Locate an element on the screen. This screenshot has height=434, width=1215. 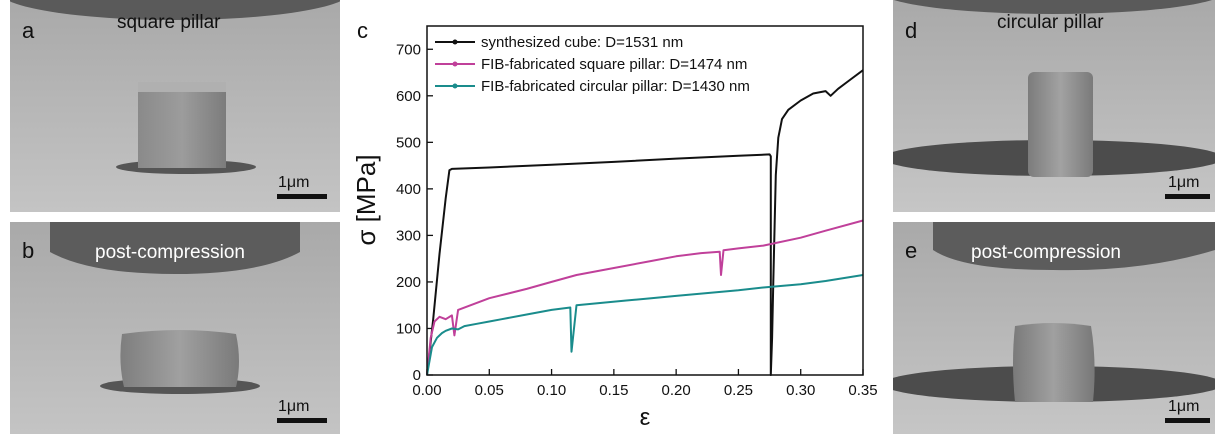
sem-image-circular-post-compression is located at coordinates (1054, 328).